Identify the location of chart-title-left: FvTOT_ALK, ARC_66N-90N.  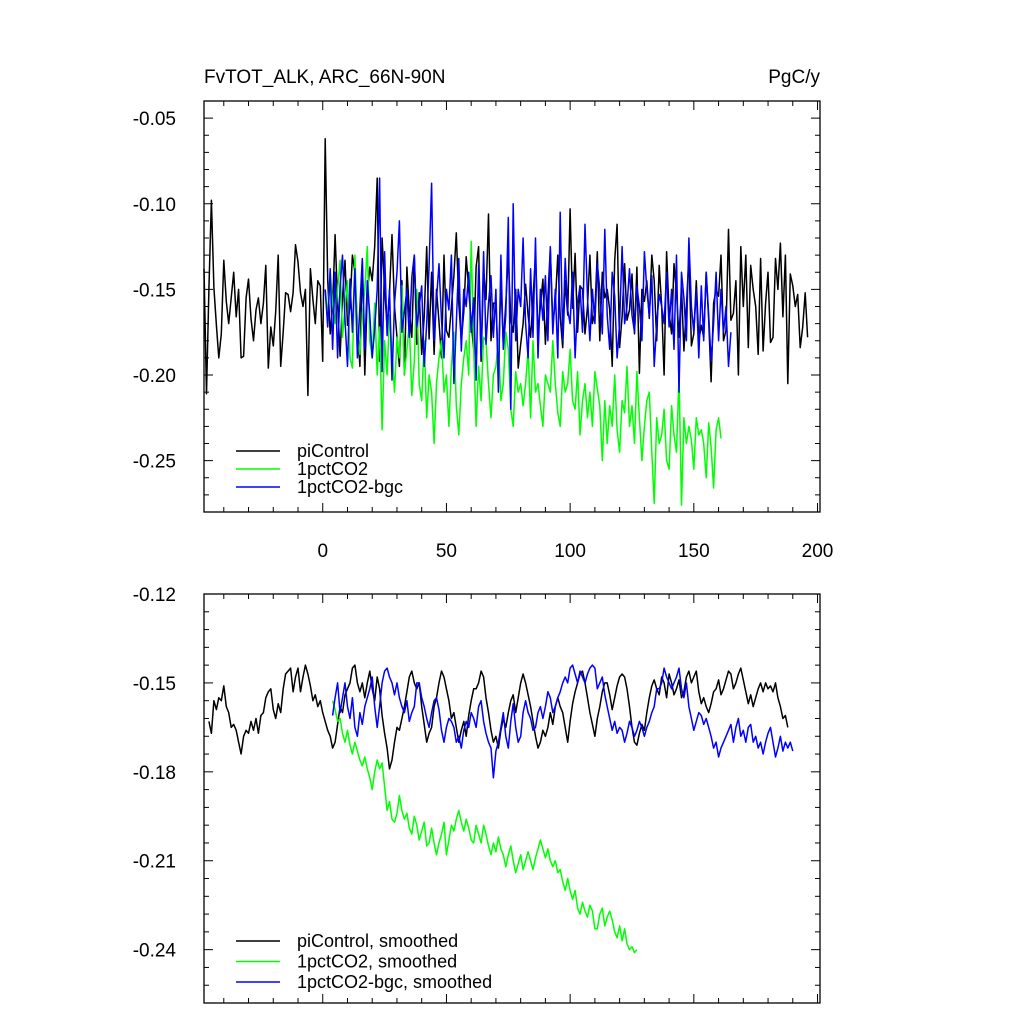
(324, 77).